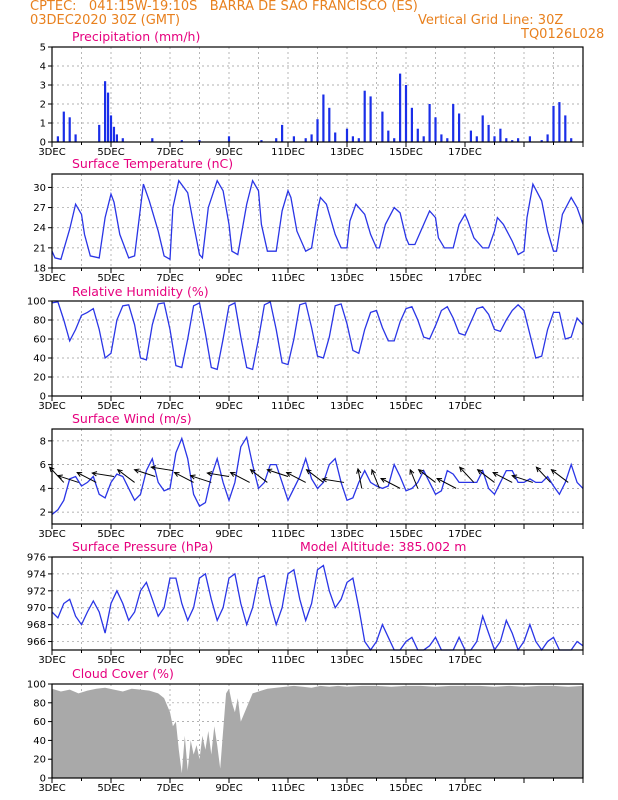  Describe the element at coordinates (39, 703) in the screenshot. I see `cloud-ytick-label: 80` at that location.